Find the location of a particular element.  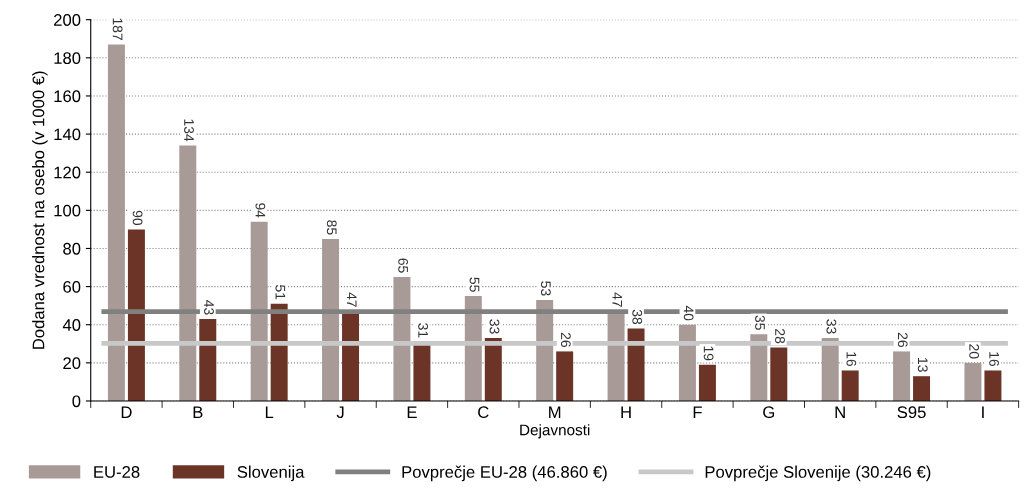

y-tick-label: 200 is located at coordinates (67, 20).